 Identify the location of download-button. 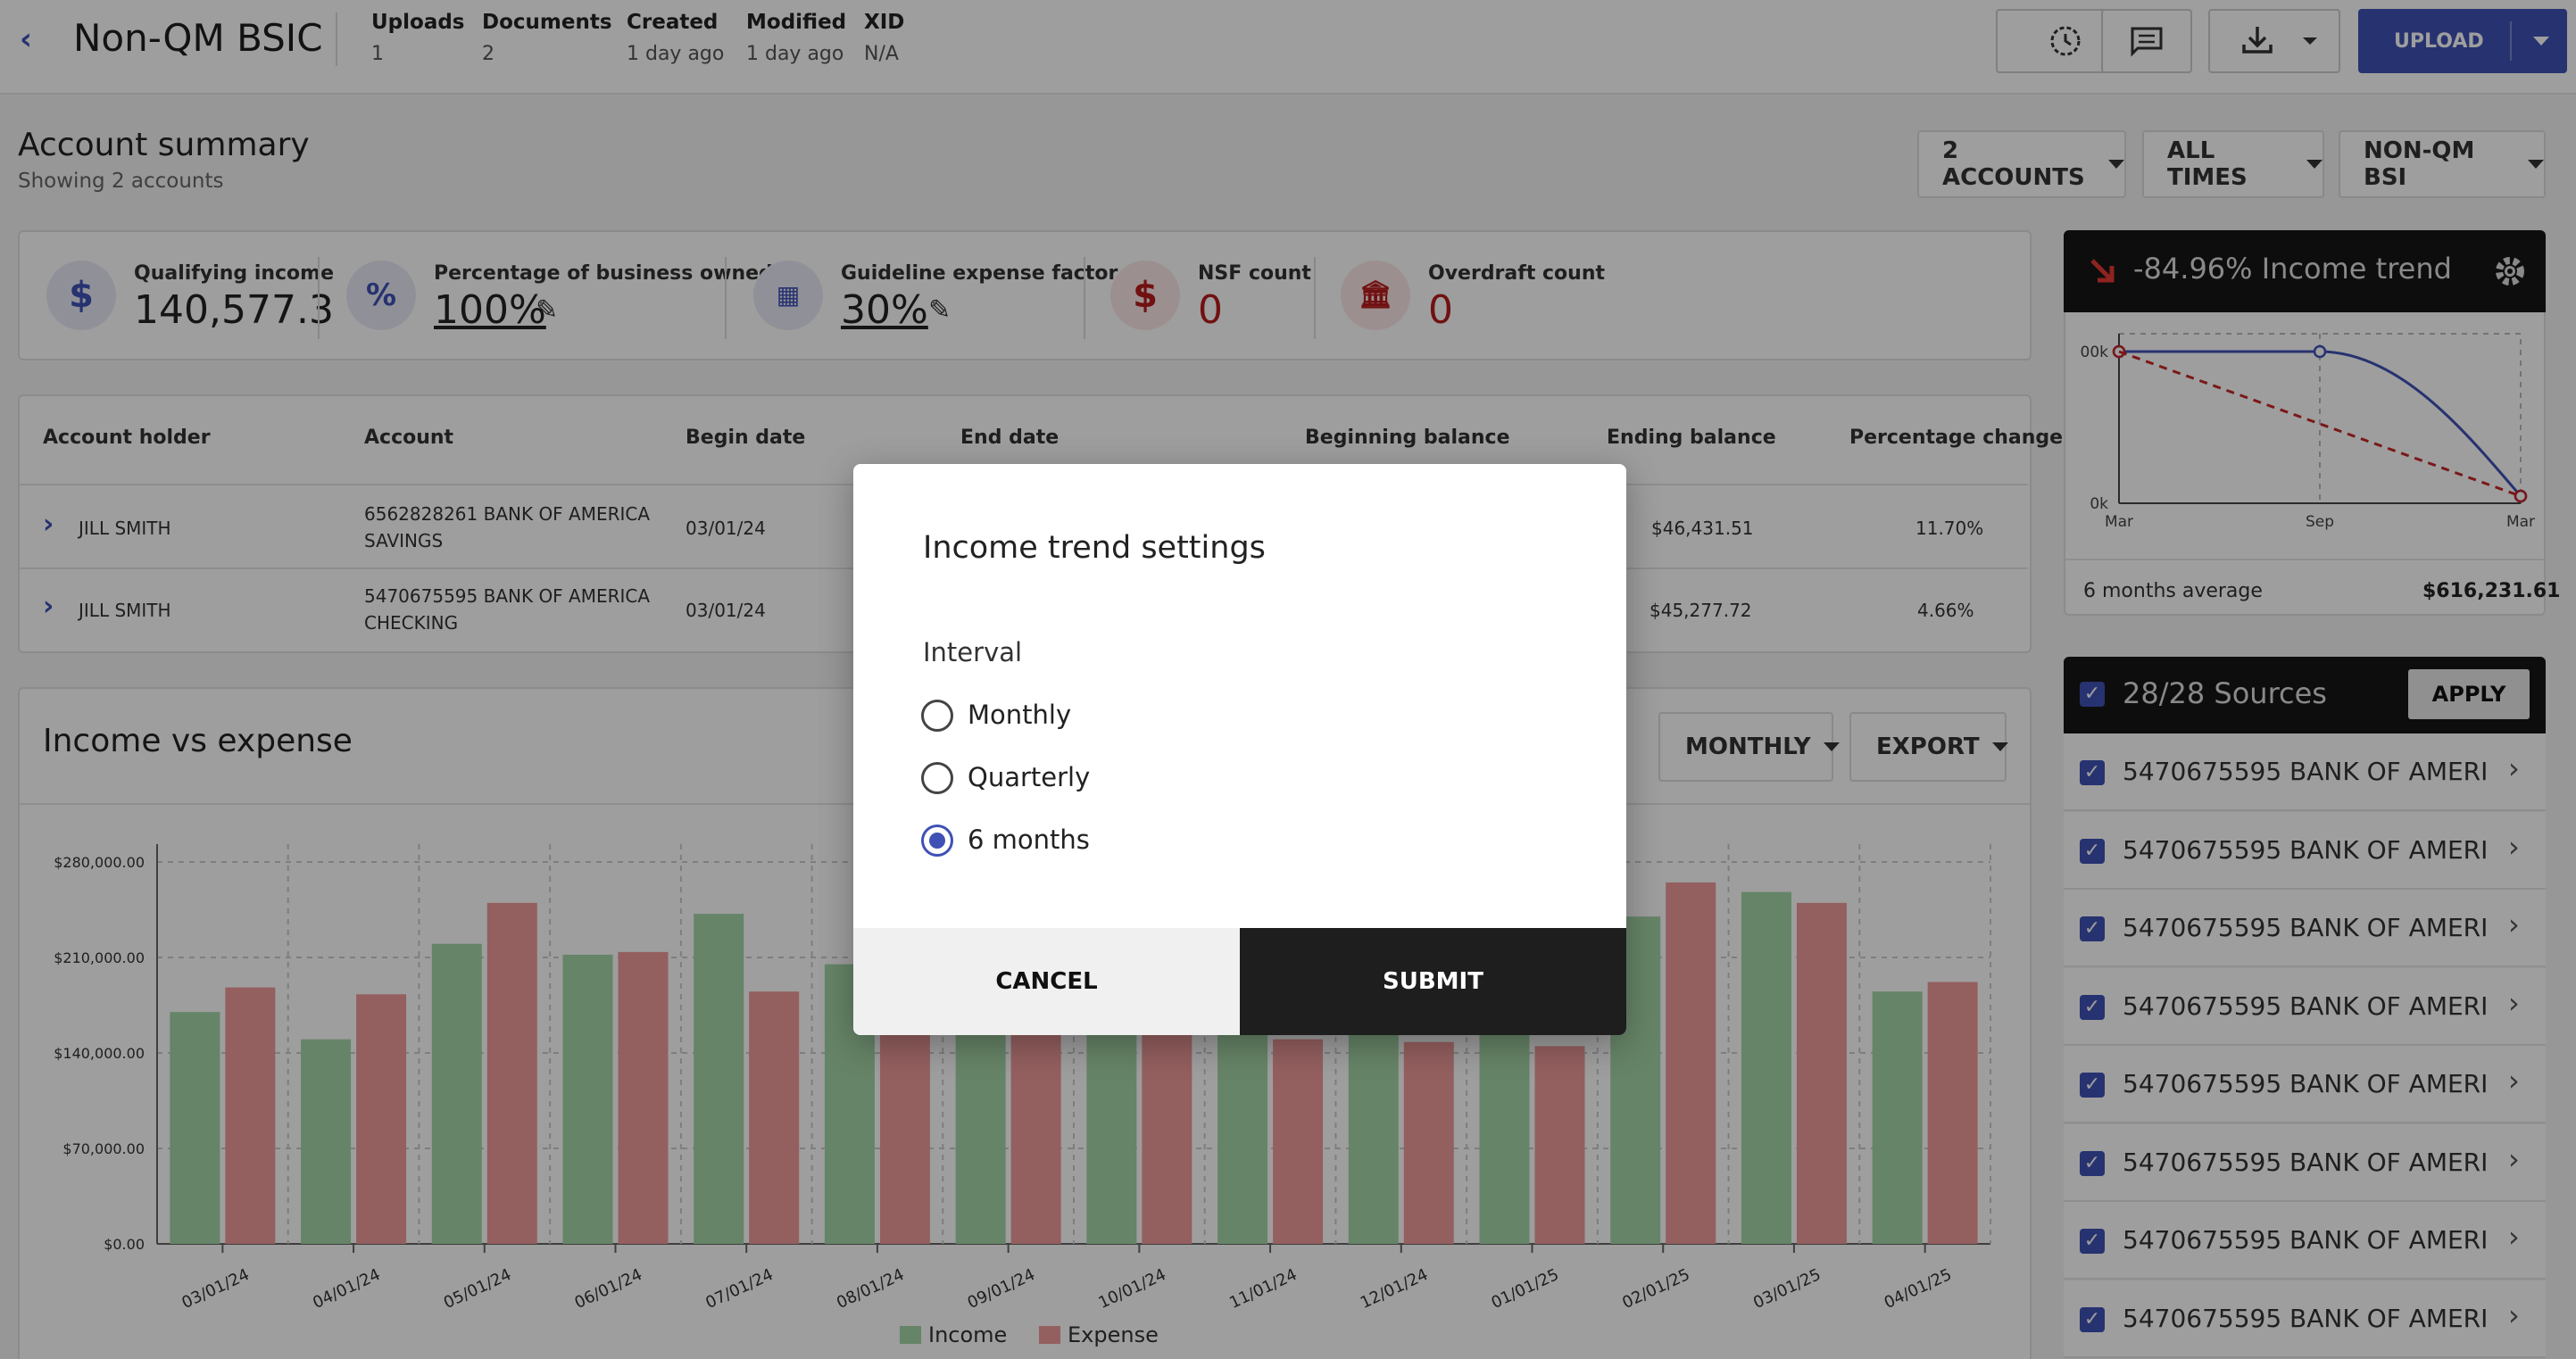
(2274, 41).